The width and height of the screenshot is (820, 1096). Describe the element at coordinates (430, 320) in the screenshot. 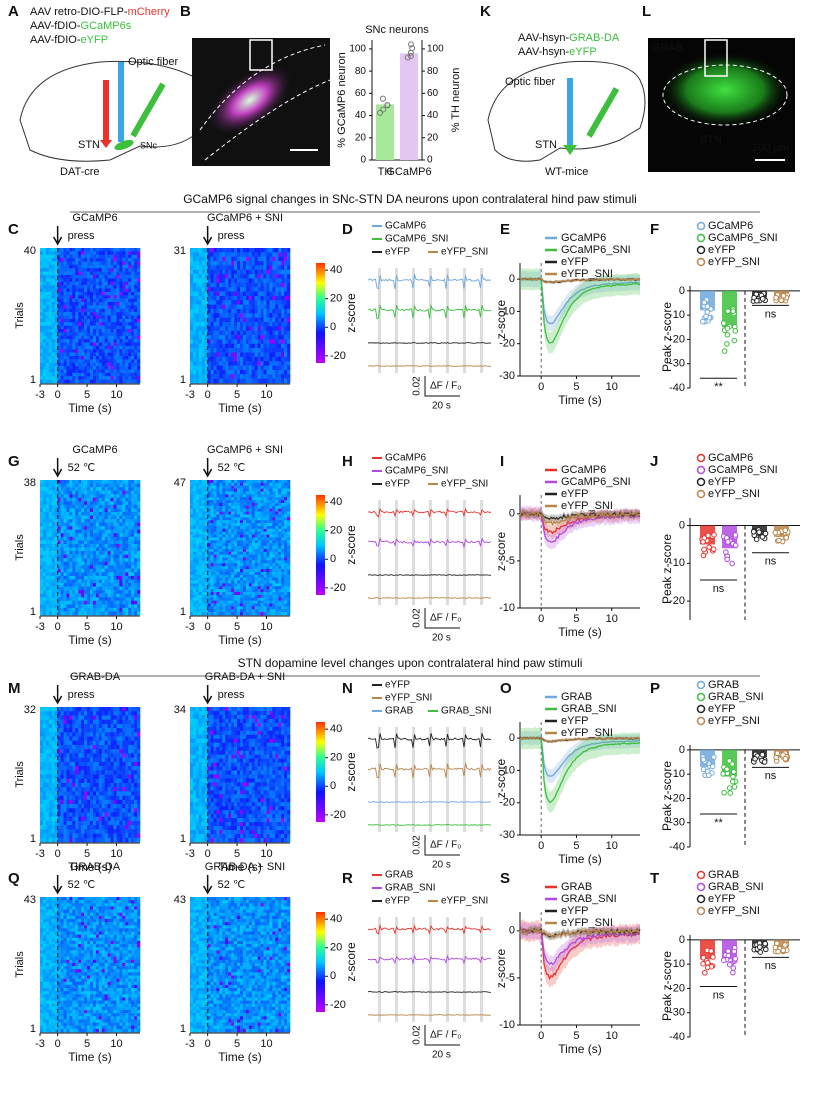

I see `stim-bar` at that location.